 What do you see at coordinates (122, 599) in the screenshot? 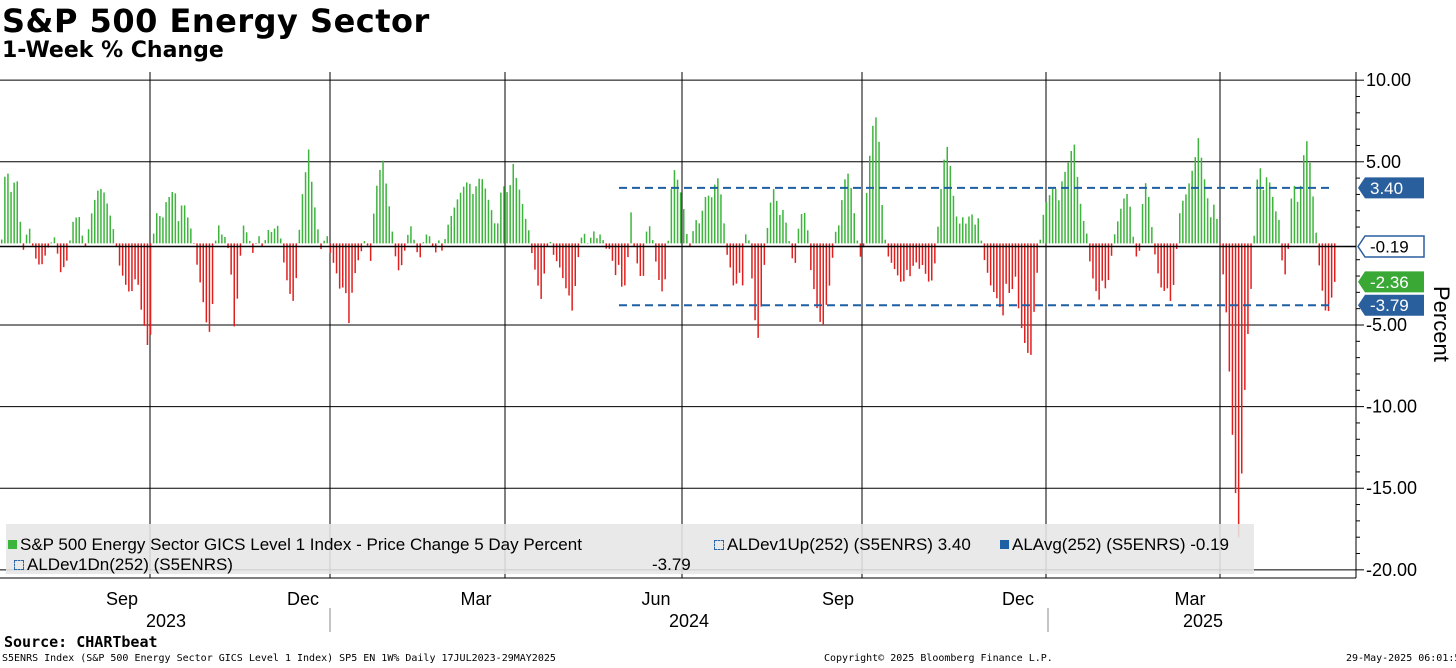
I see `x-month-label: Sep` at bounding box center [122, 599].